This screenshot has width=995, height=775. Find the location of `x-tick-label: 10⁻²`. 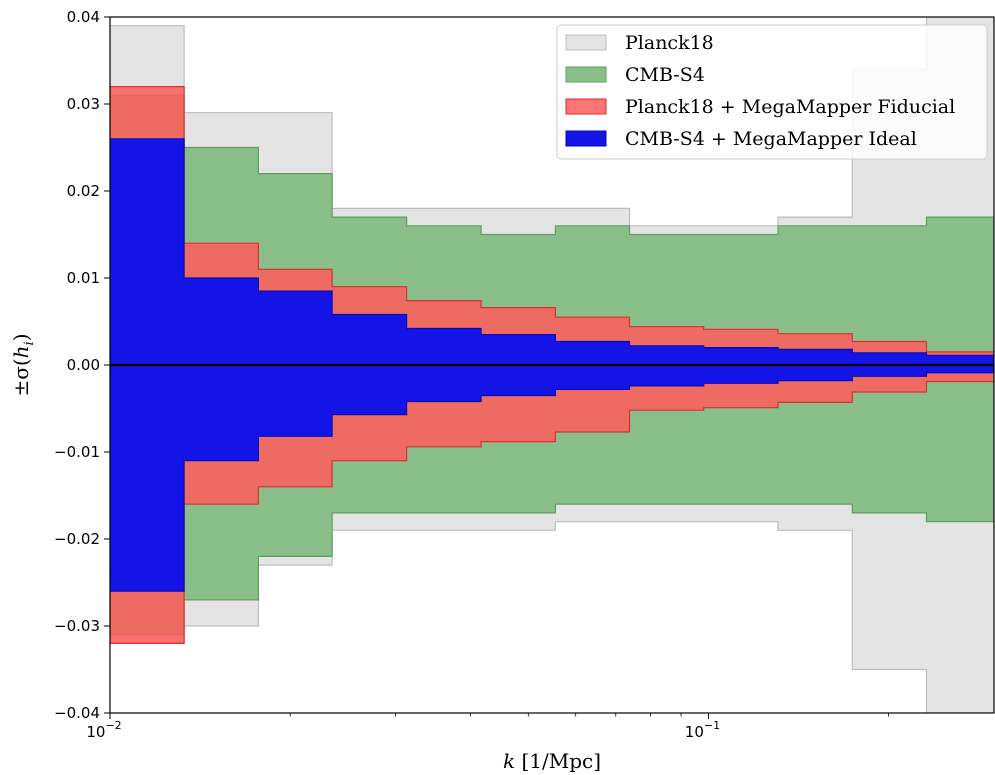

x-tick-label: 10⁻² is located at coordinates (103, 730).